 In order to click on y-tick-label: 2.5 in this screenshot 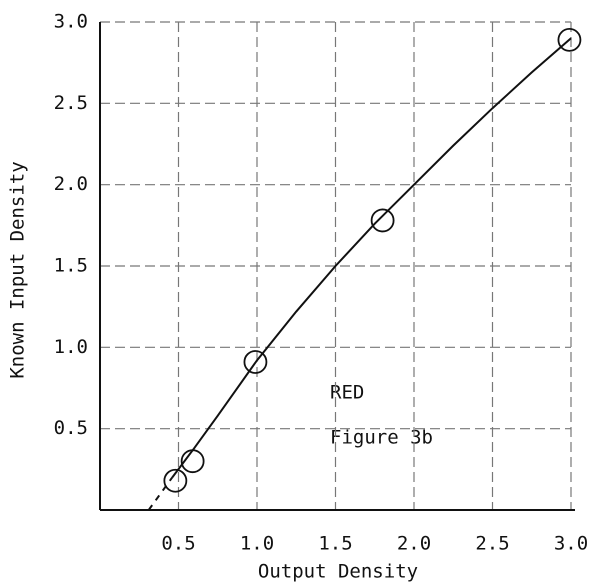, I will do `click(71, 103)`.